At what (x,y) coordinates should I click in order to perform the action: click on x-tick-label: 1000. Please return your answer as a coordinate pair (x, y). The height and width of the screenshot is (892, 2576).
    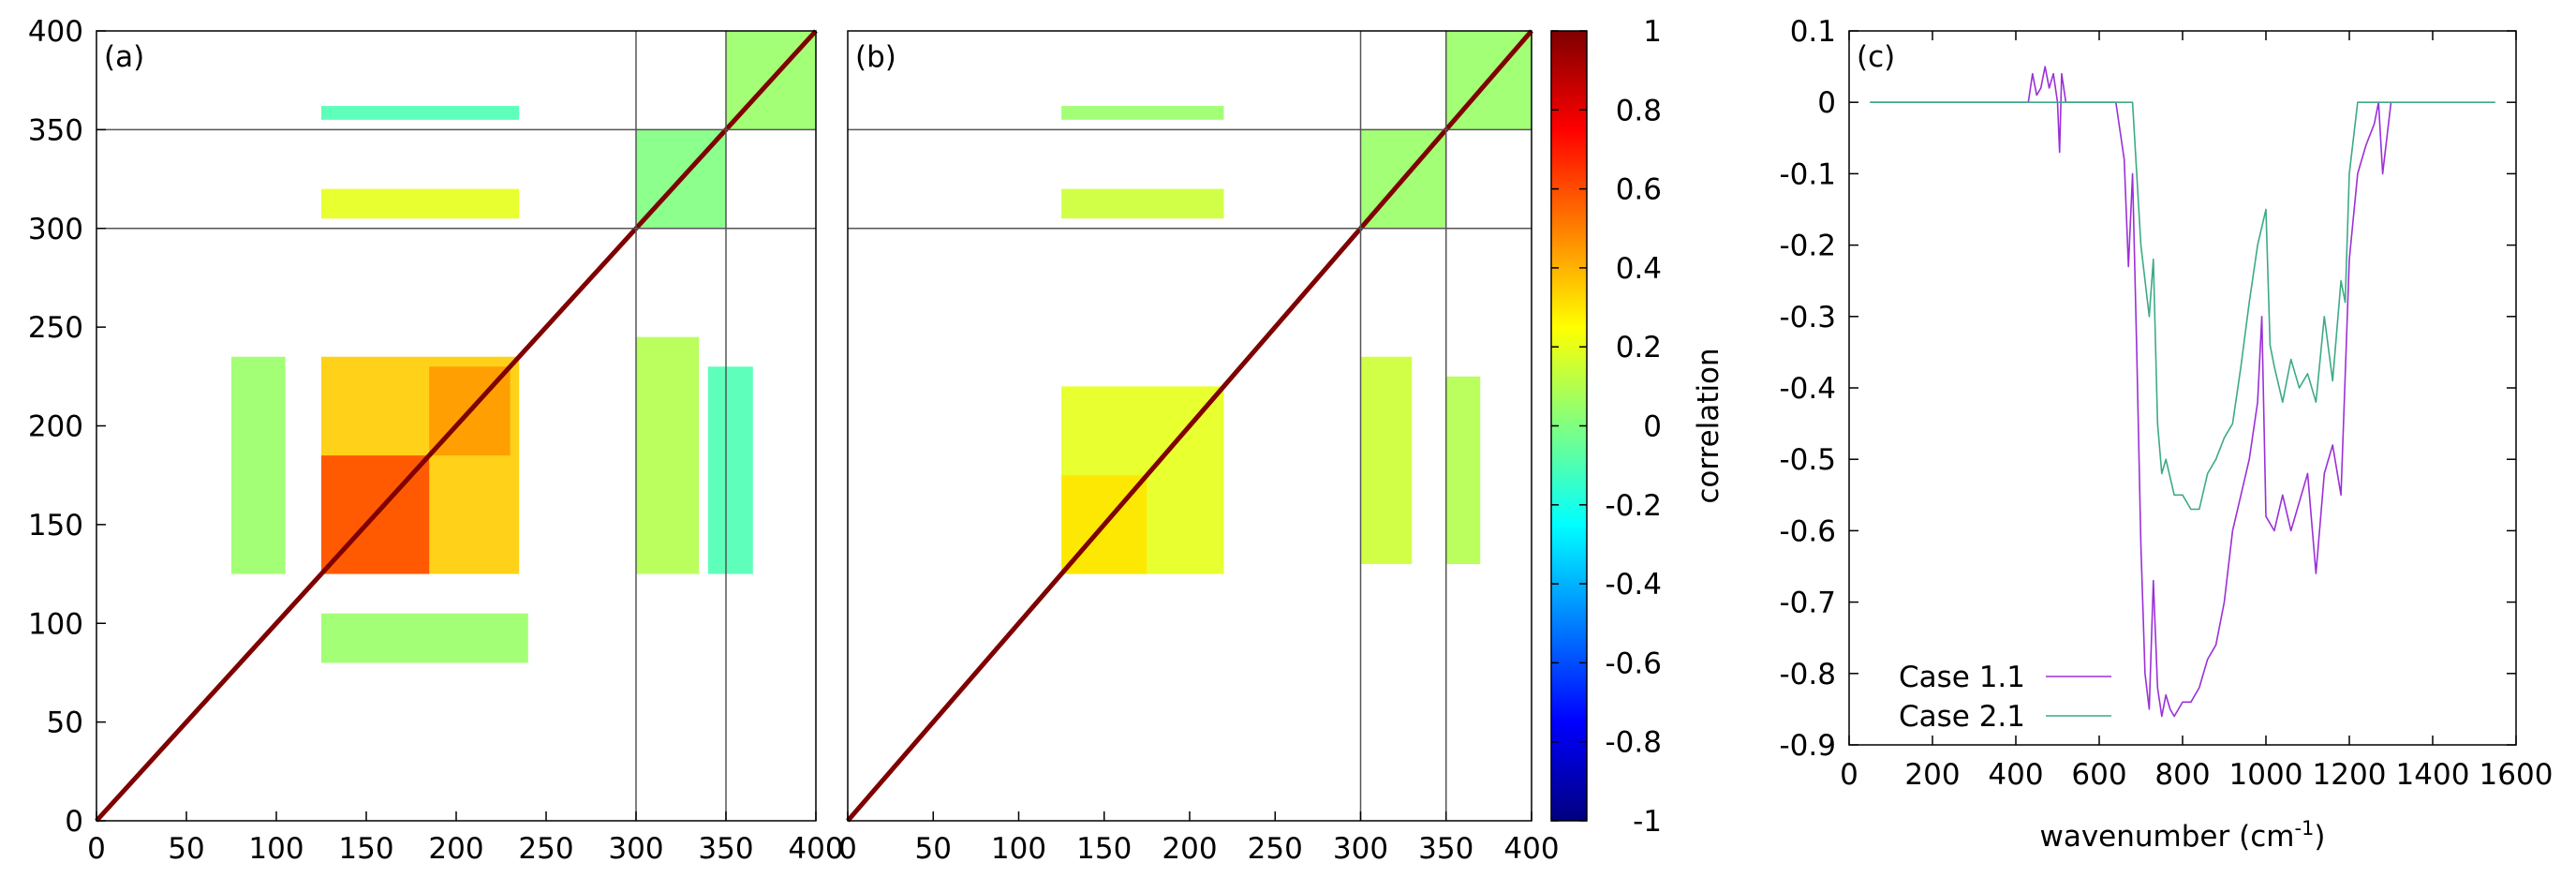
    Looking at the image, I should click on (2266, 775).